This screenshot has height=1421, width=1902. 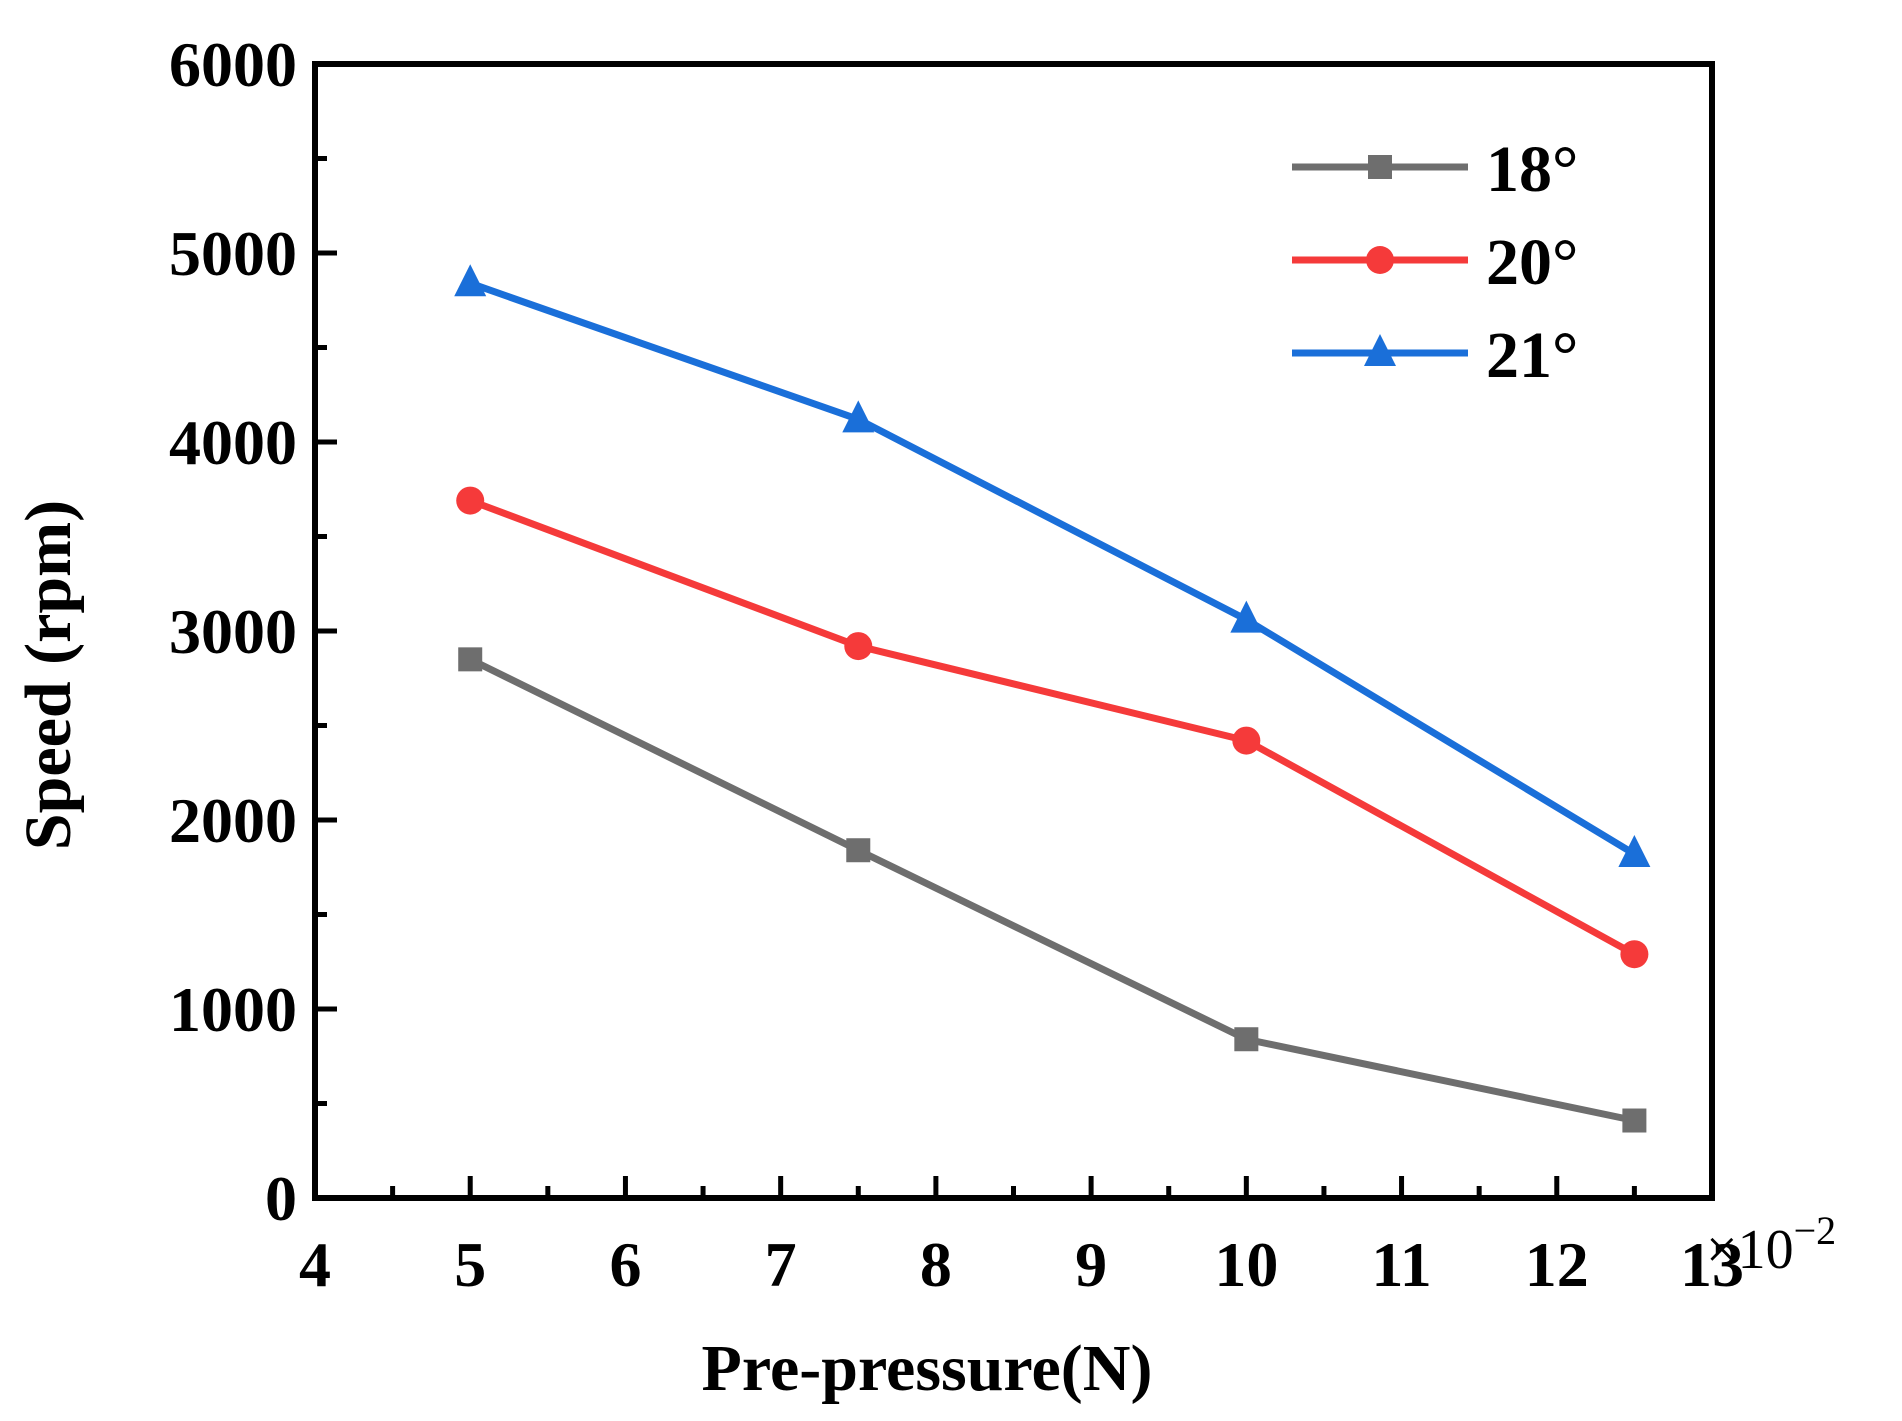 What do you see at coordinates (1246, 1264) in the screenshot?
I see `x-tick-label: 10` at bounding box center [1246, 1264].